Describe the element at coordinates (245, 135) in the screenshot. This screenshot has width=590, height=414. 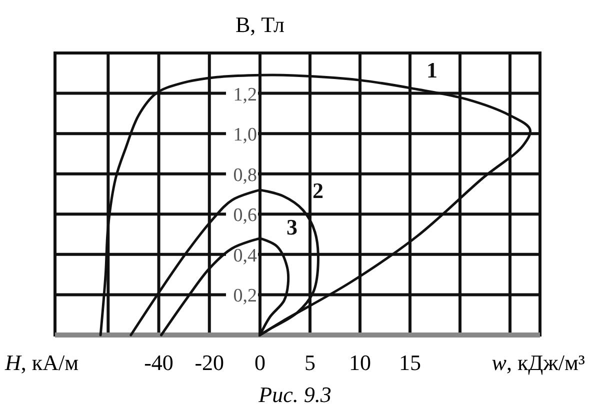
I see `y-tick-label: 1,0` at that location.